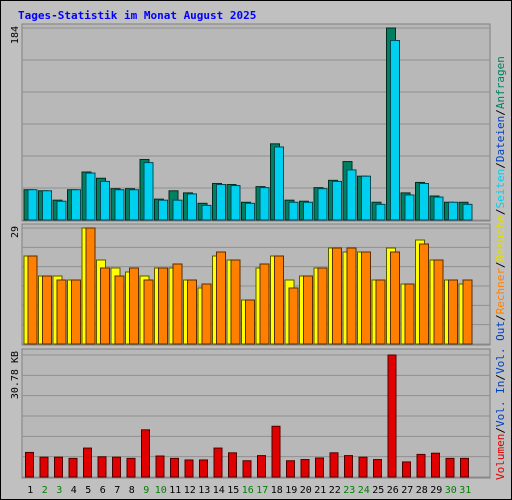 This screenshot has height=500, width=512. What do you see at coordinates (74, 490) in the screenshot?
I see `x-tick-label: 4` at bounding box center [74, 490].